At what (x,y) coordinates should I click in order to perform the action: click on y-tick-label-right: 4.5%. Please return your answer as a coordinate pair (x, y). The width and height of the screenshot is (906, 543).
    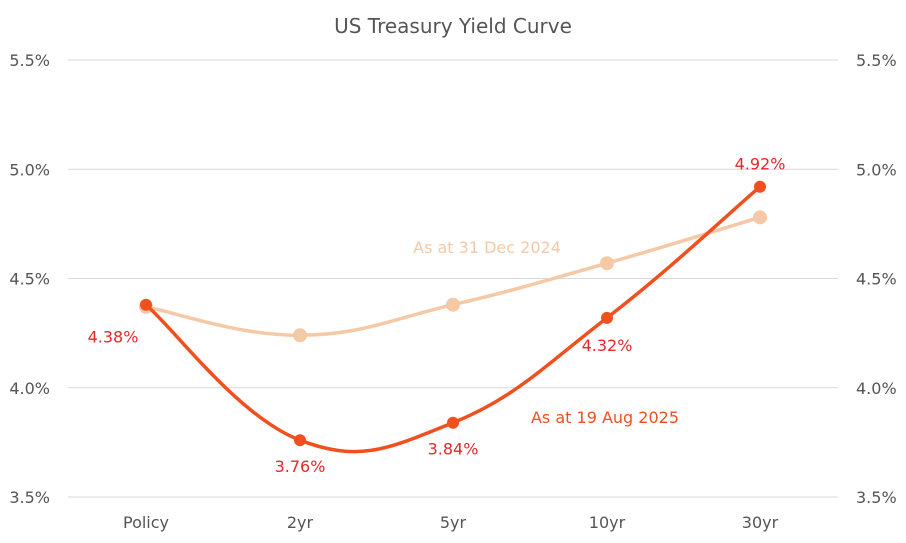
    Looking at the image, I should click on (876, 279).